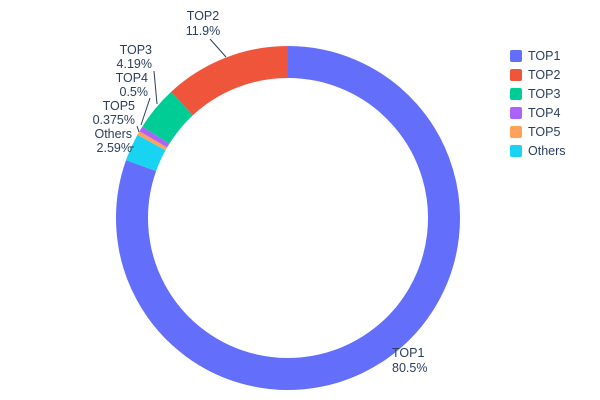  What do you see at coordinates (134, 92) in the screenshot?
I see `slice-pct-top4: 0.5%` at bounding box center [134, 92].